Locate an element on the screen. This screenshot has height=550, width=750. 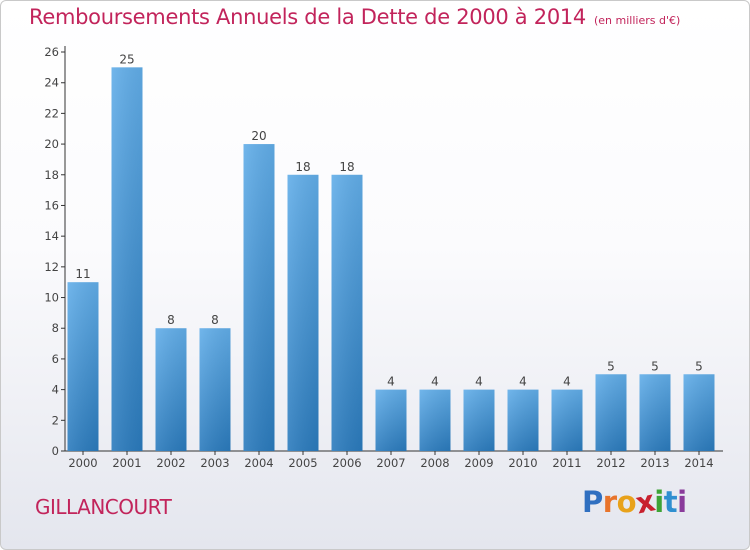
y-tick-label: 2 is located at coordinates (55, 420).